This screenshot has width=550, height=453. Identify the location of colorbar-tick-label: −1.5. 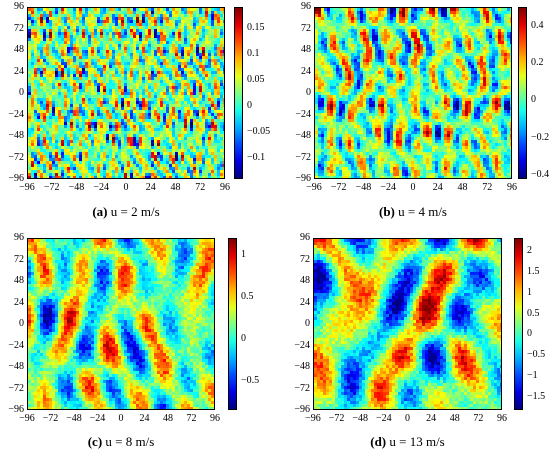
(536, 397).